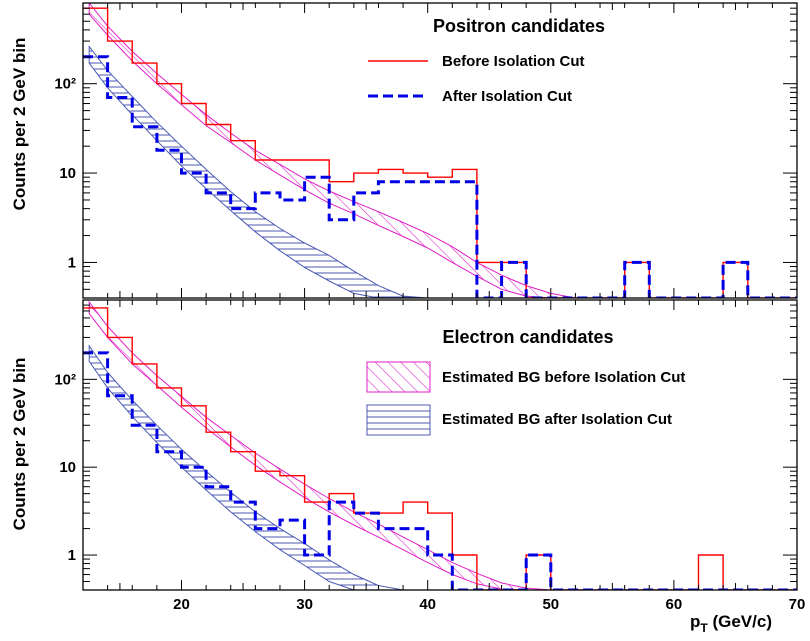 The image size is (810, 641). Describe the element at coordinates (398, 420) in the screenshot. I see `legend-swatch-bg-after` at that location.